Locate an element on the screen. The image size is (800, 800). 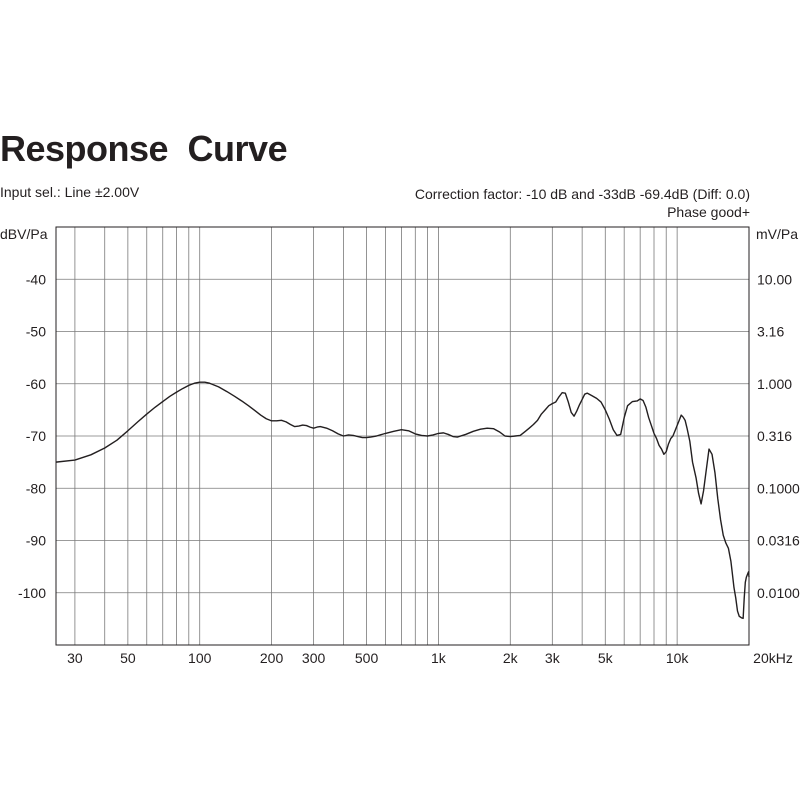
x-tick-label: 5k is located at coordinates (606, 658).